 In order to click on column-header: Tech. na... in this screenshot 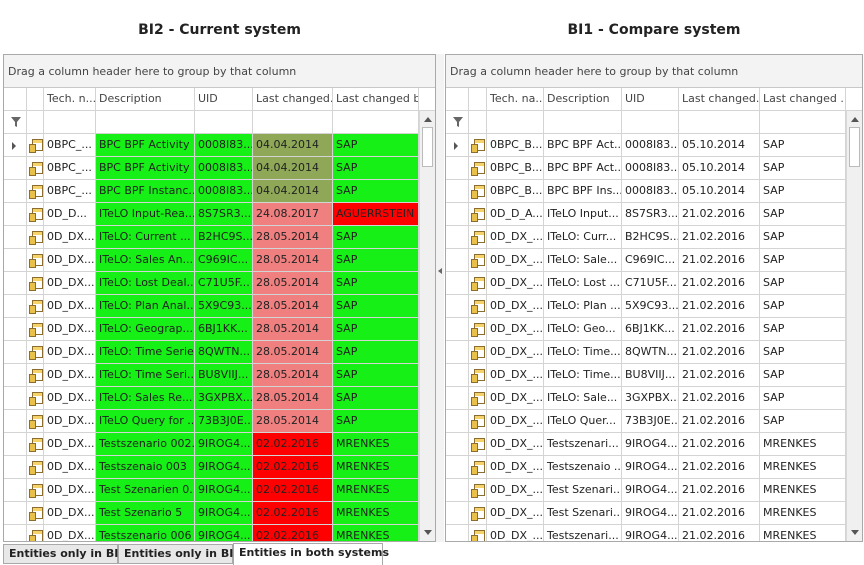, I will do `click(515, 99)`.